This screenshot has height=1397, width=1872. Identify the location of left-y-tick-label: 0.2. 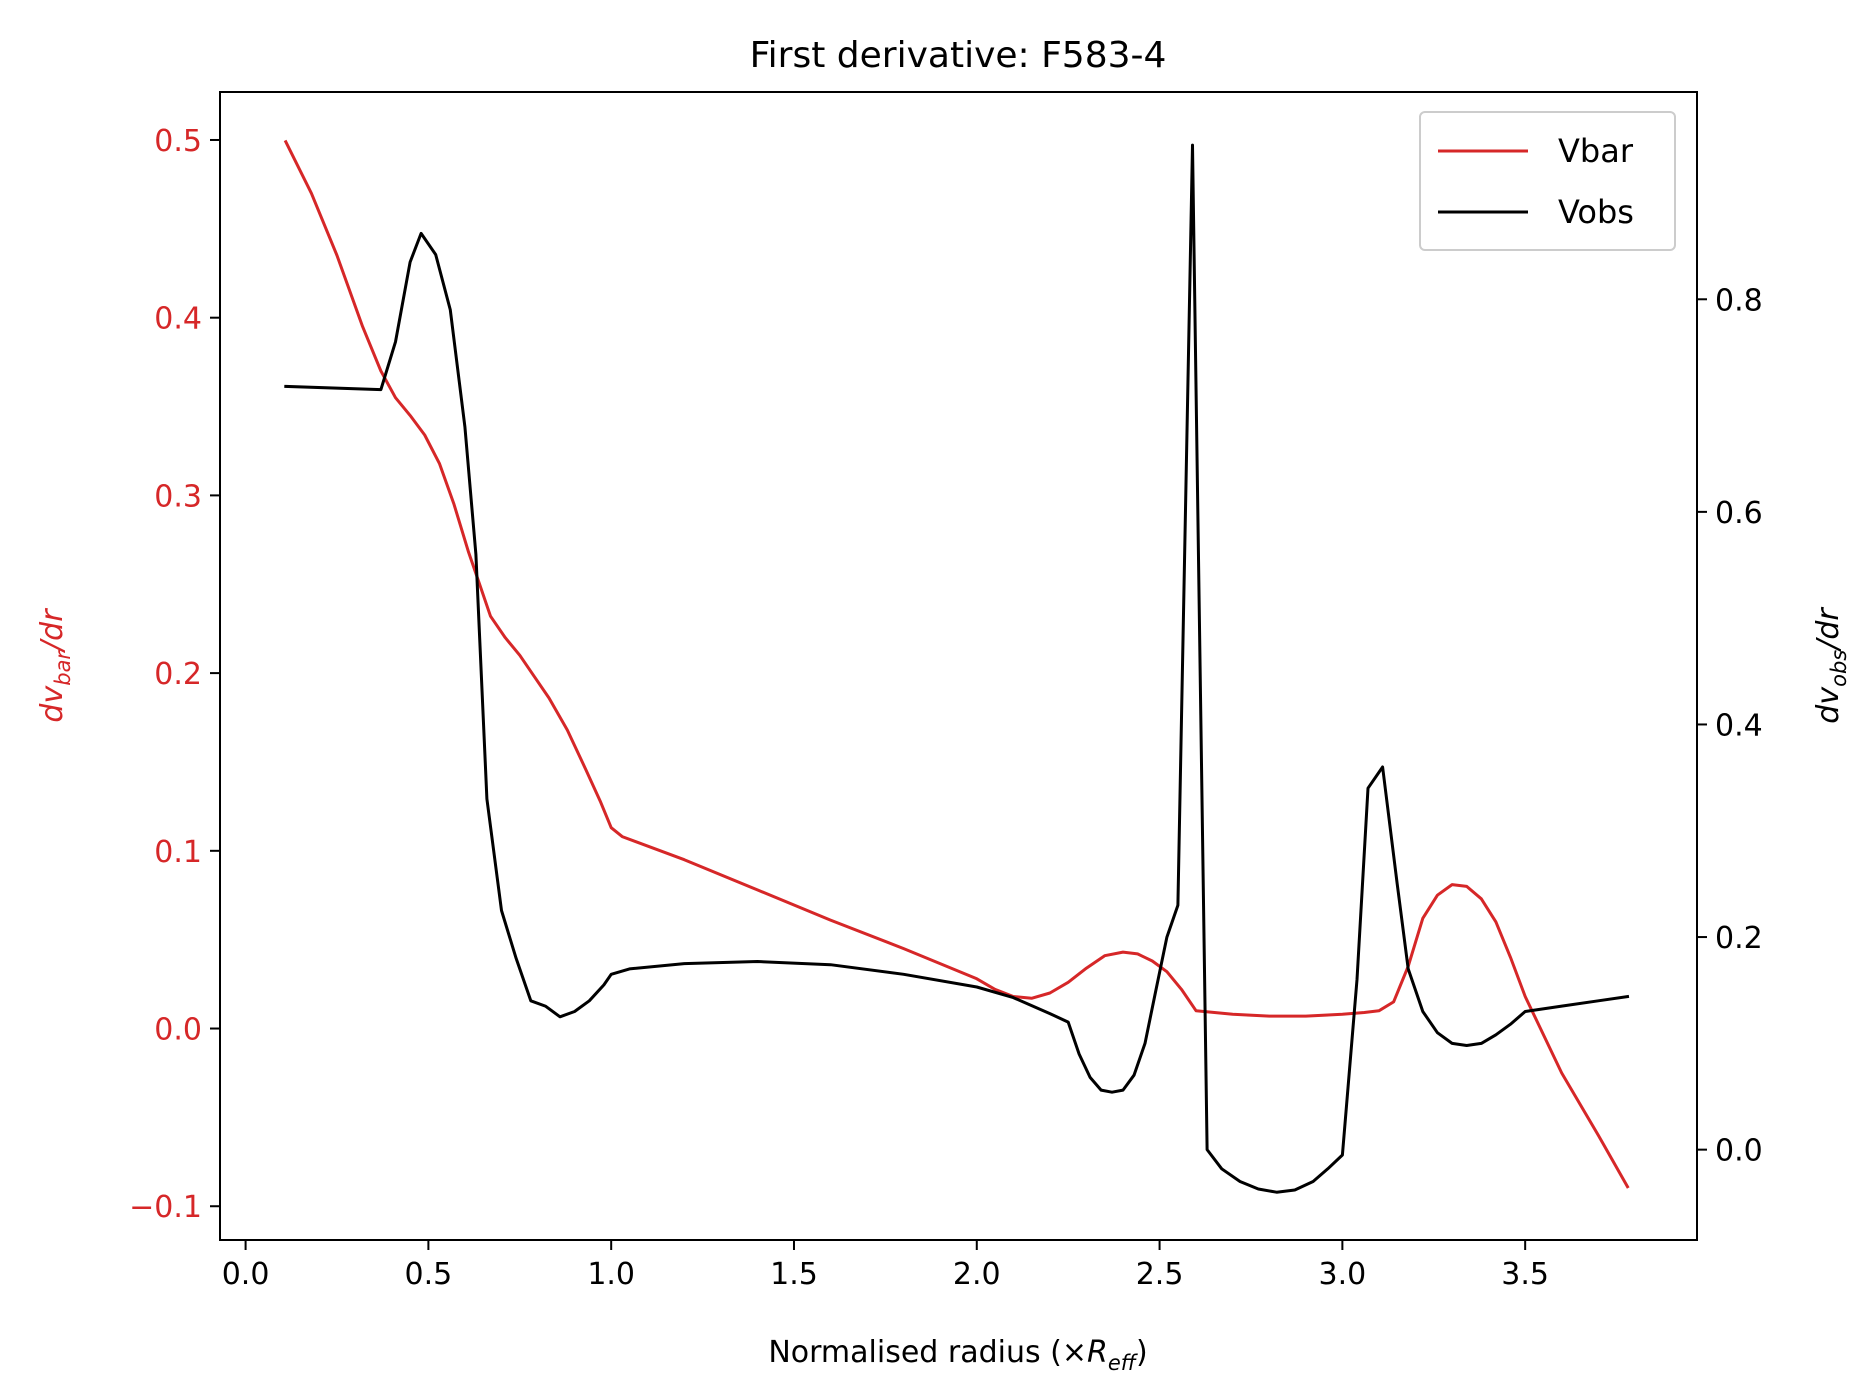
(178, 674).